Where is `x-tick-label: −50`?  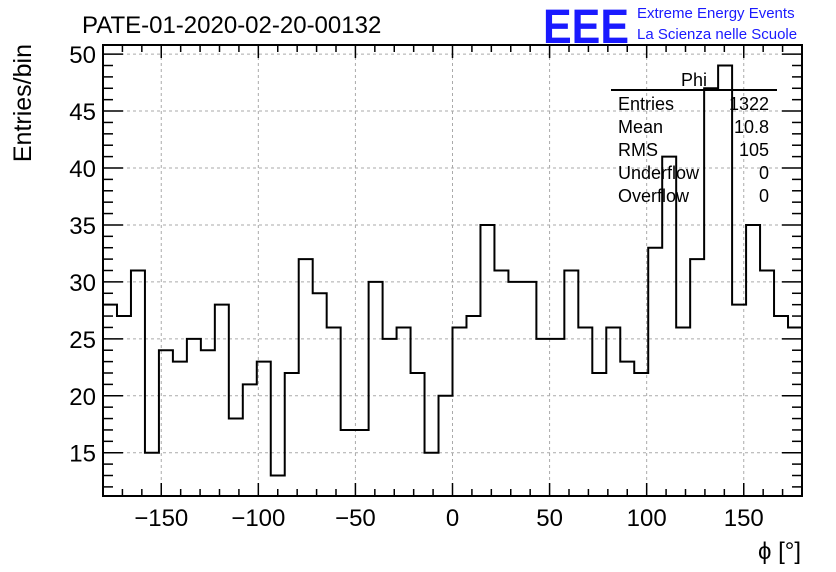
x-tick-label: −50 is located at coordinates (355, 518).